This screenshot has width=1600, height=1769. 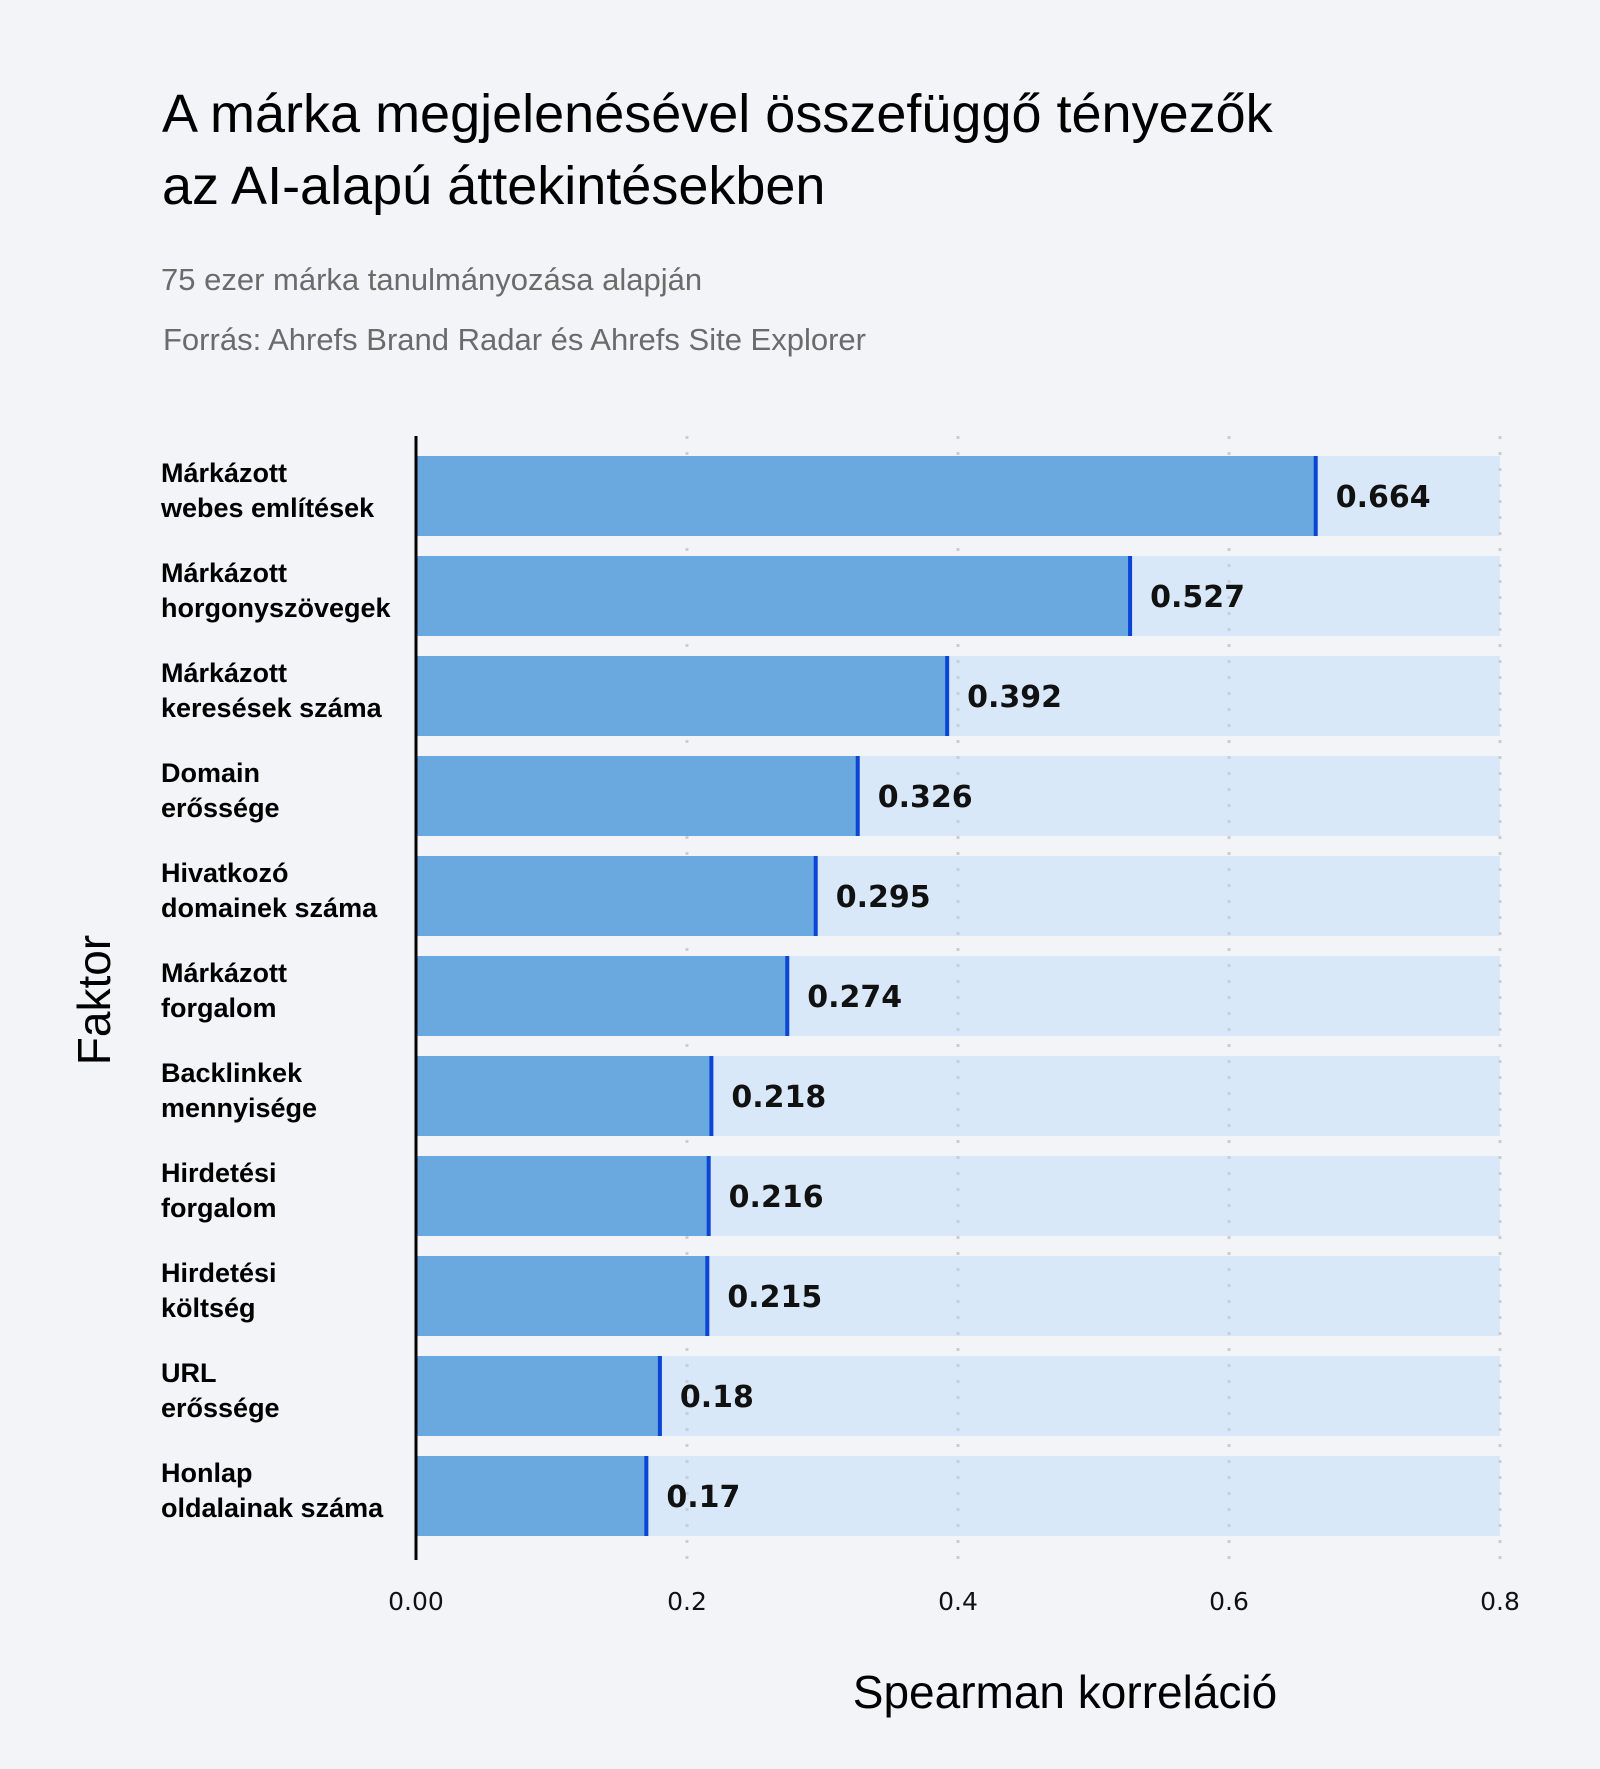 What do you see at coordinates (269, 908) in the screenshot?
I see `category-label-line: domainek száma` at bounding box center [269, 908].